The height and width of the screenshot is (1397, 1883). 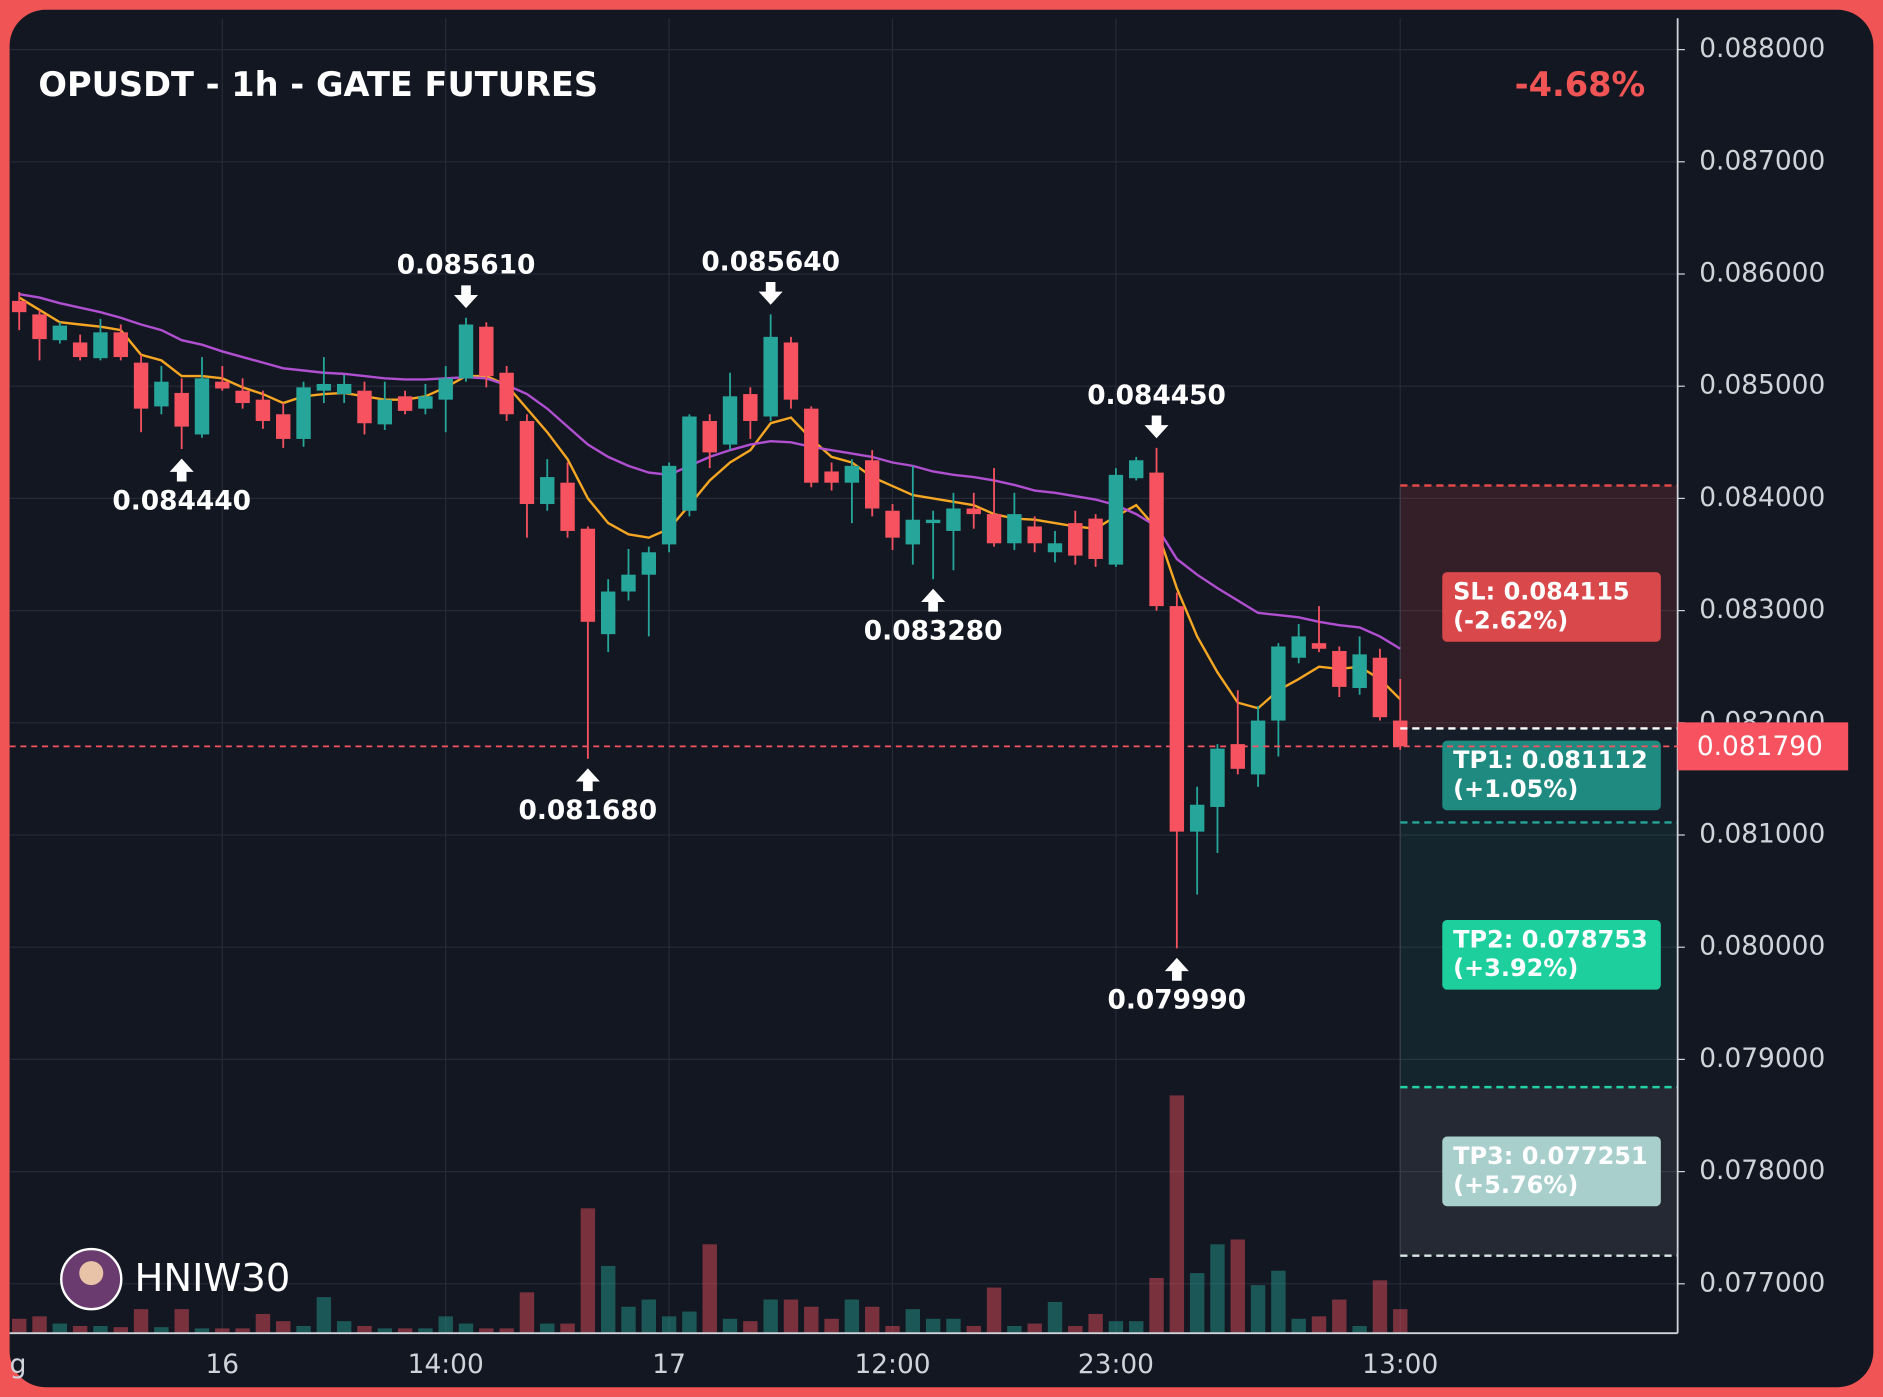 What do you see at coordinates (1762, 946) in the screenshot?
I see `y-tick-label: 0.080000` at bounding box center [1762, 946].